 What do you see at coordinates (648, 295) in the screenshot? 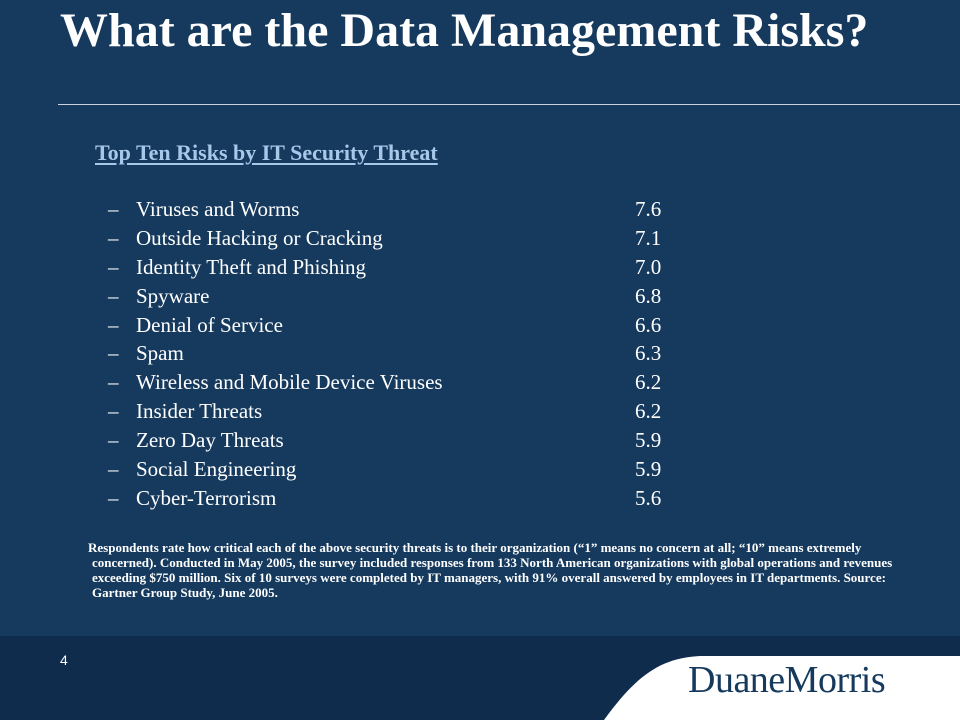
I see `risk-score: 6.8` at bounding box center [648, 295].